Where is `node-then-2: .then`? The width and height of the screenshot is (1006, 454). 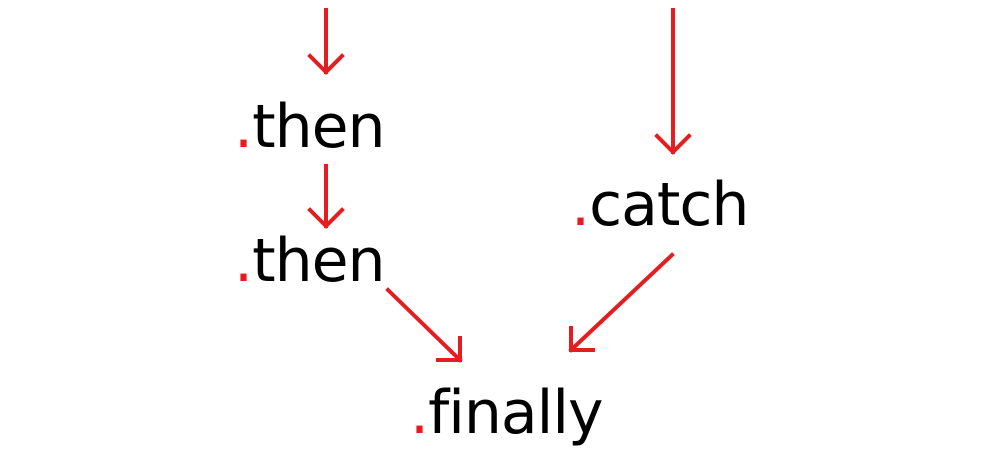 node-then-2: .then is located at coordinates (310, 261).